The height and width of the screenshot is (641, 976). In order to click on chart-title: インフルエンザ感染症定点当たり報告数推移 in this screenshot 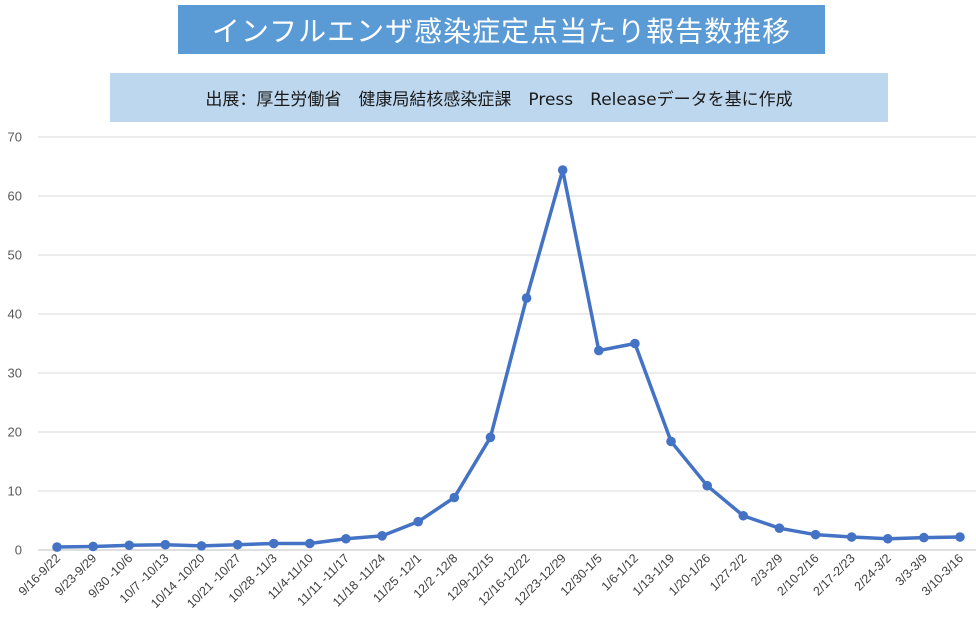, I will do `click(501, 29)`.